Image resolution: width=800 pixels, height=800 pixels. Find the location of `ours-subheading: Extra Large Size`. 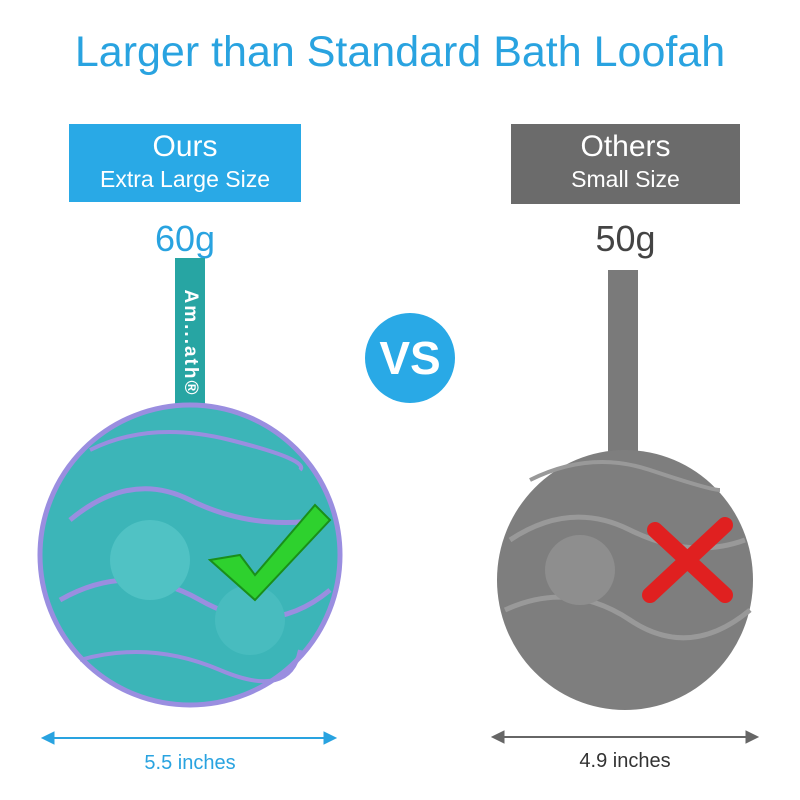

ours-subheading: Extra Large Size is located at coordinates (185, 179).